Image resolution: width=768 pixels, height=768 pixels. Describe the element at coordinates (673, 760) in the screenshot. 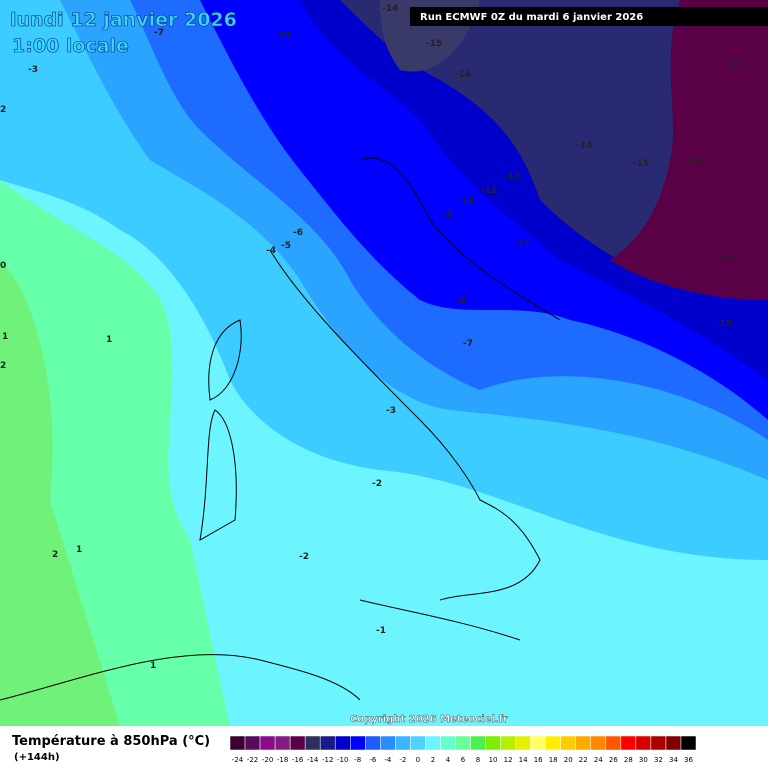

I see `scale-label: 34` at that location.